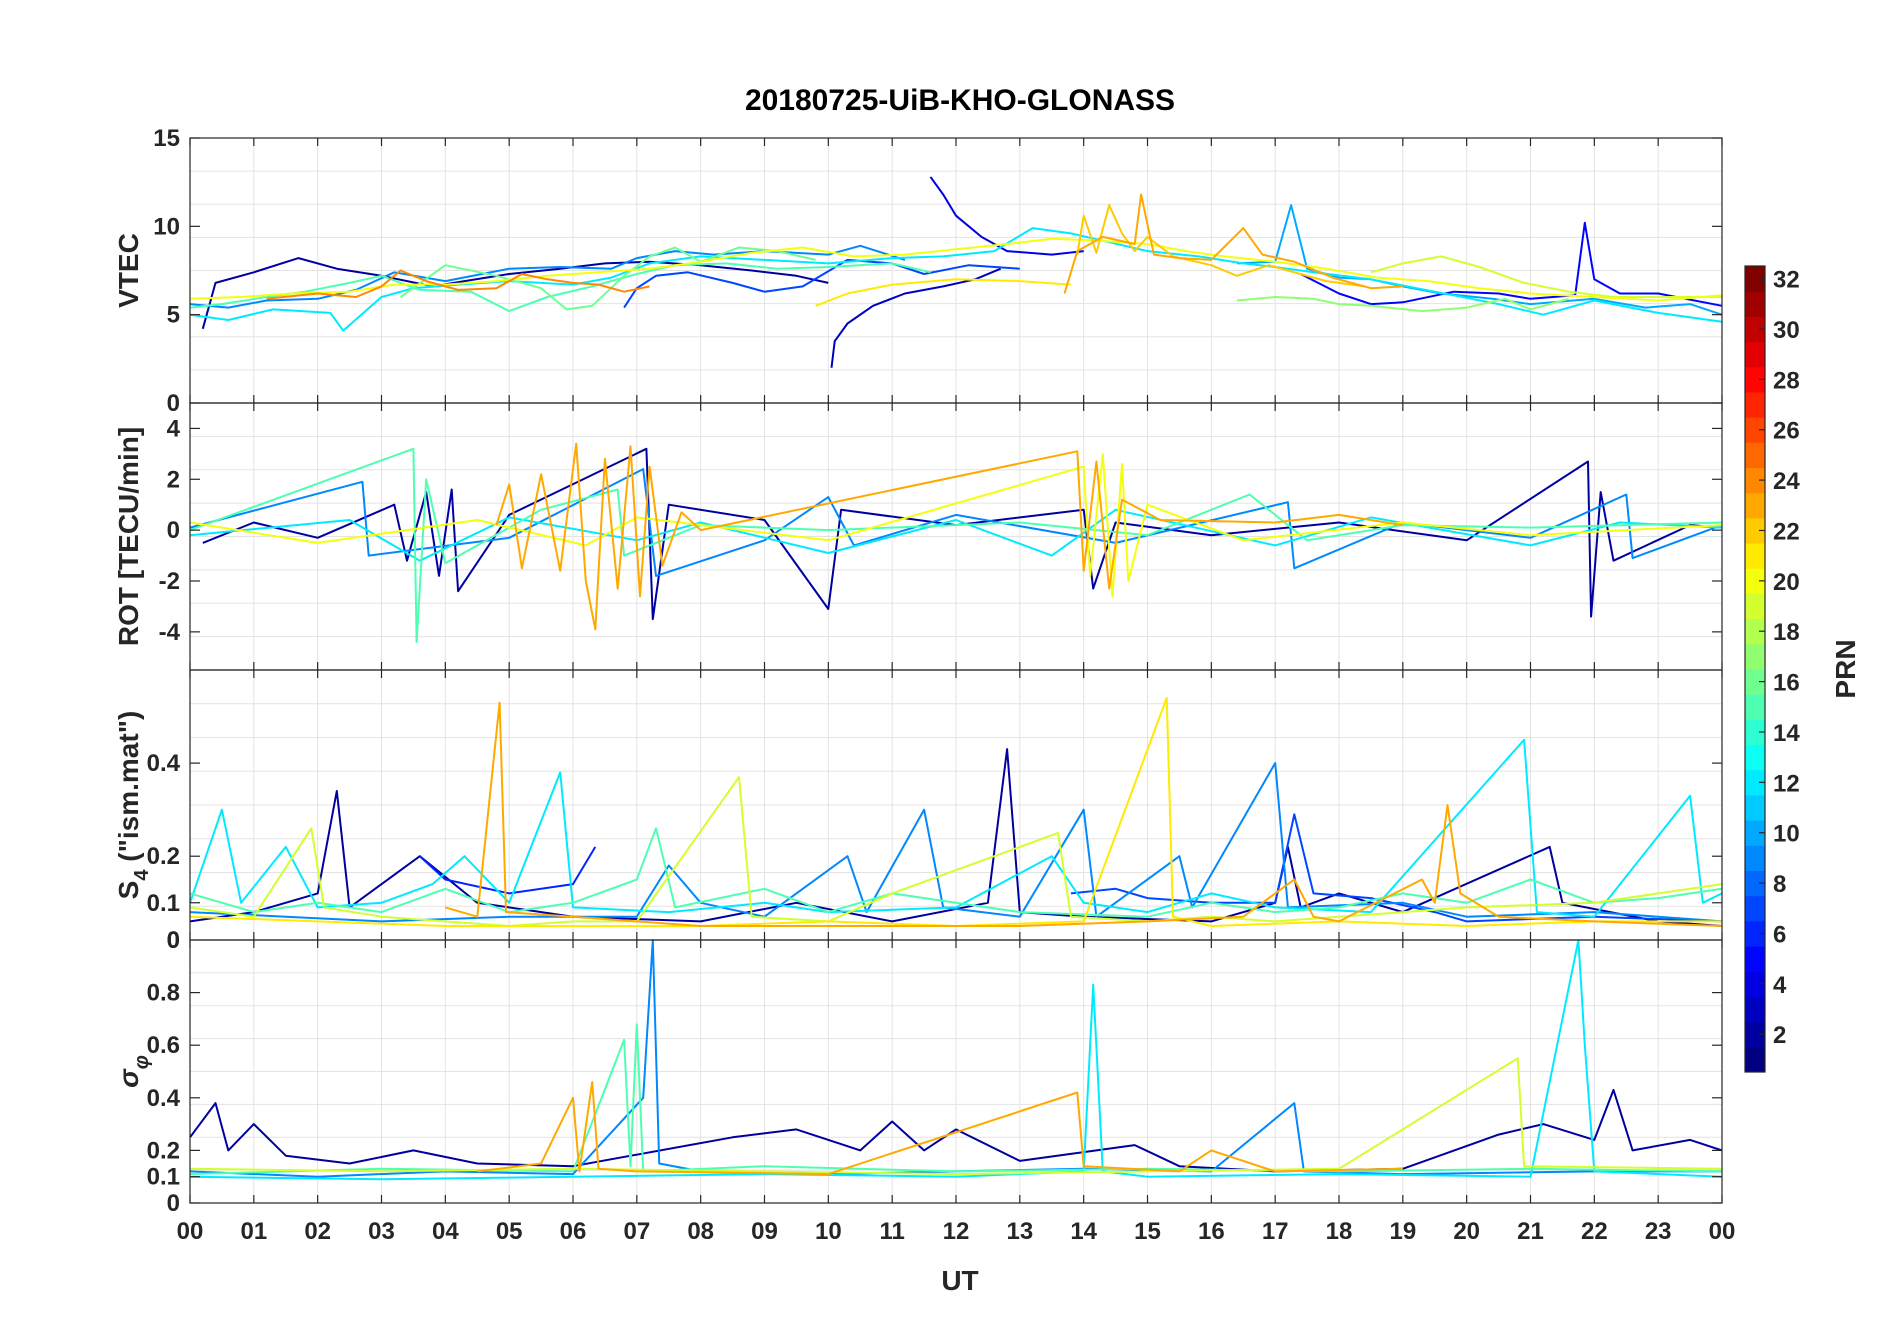  Describe the element at coordinates (509, 1231) in the screenshot. I see `x-tick-label: 05` at that location.